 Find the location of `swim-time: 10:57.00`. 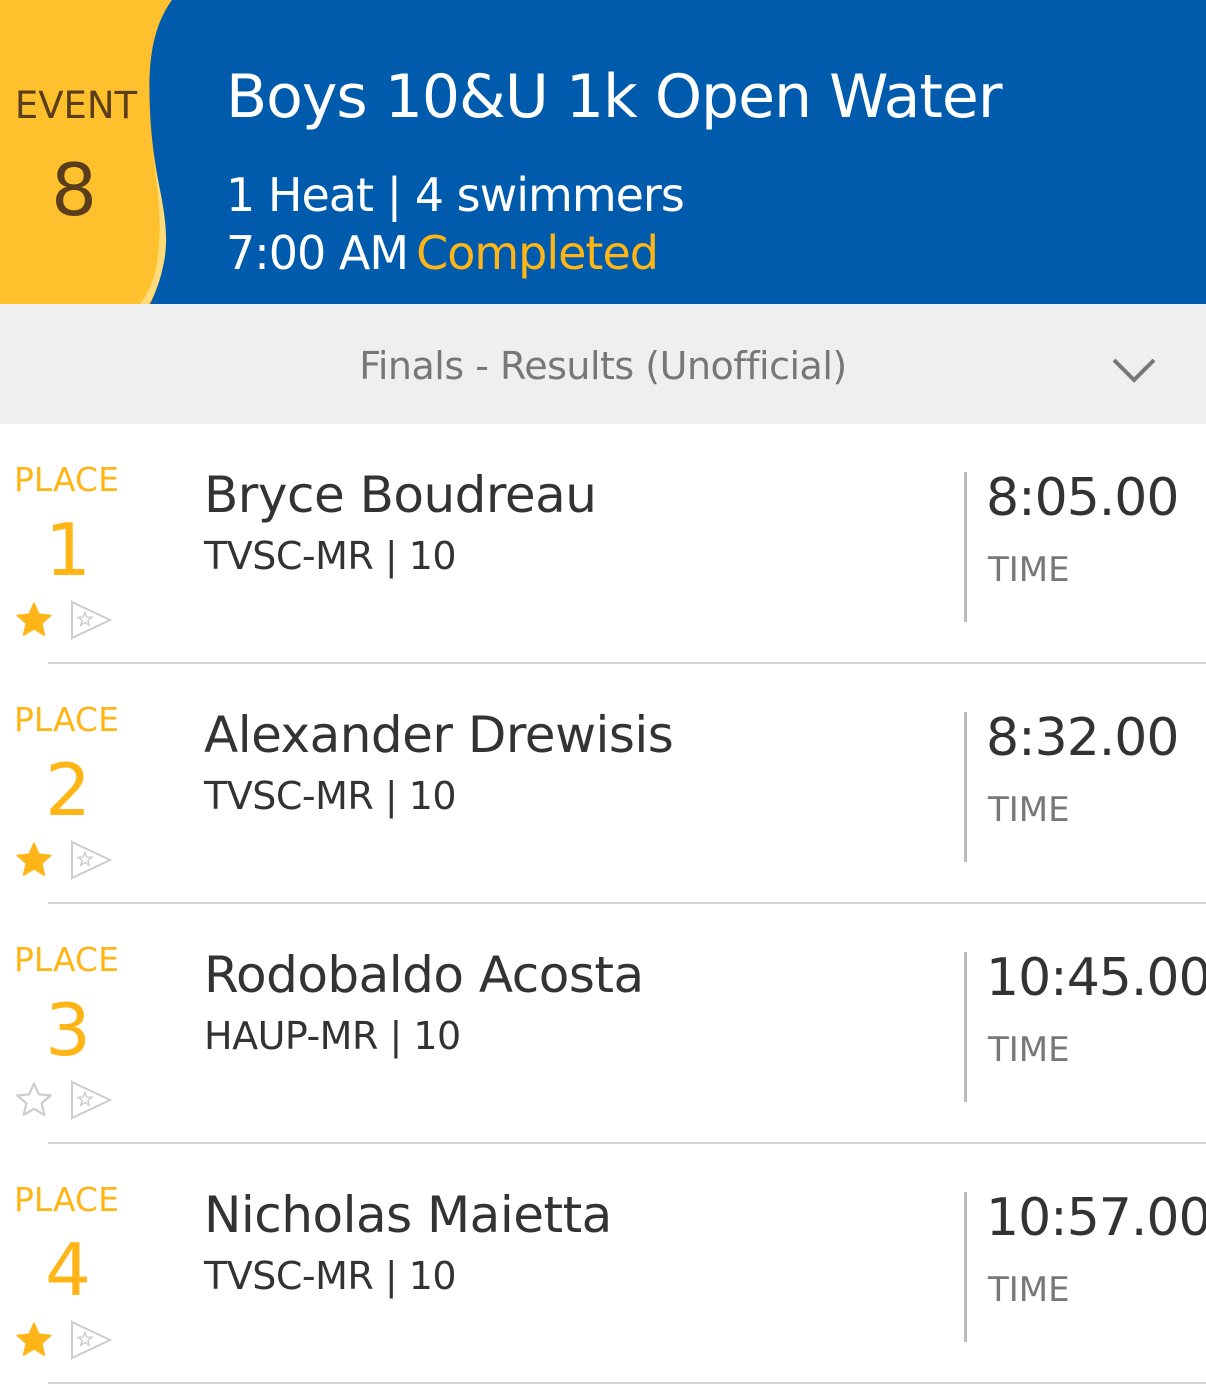

swim-time: 10:57.00 is located at coordinates (1096, 1218).